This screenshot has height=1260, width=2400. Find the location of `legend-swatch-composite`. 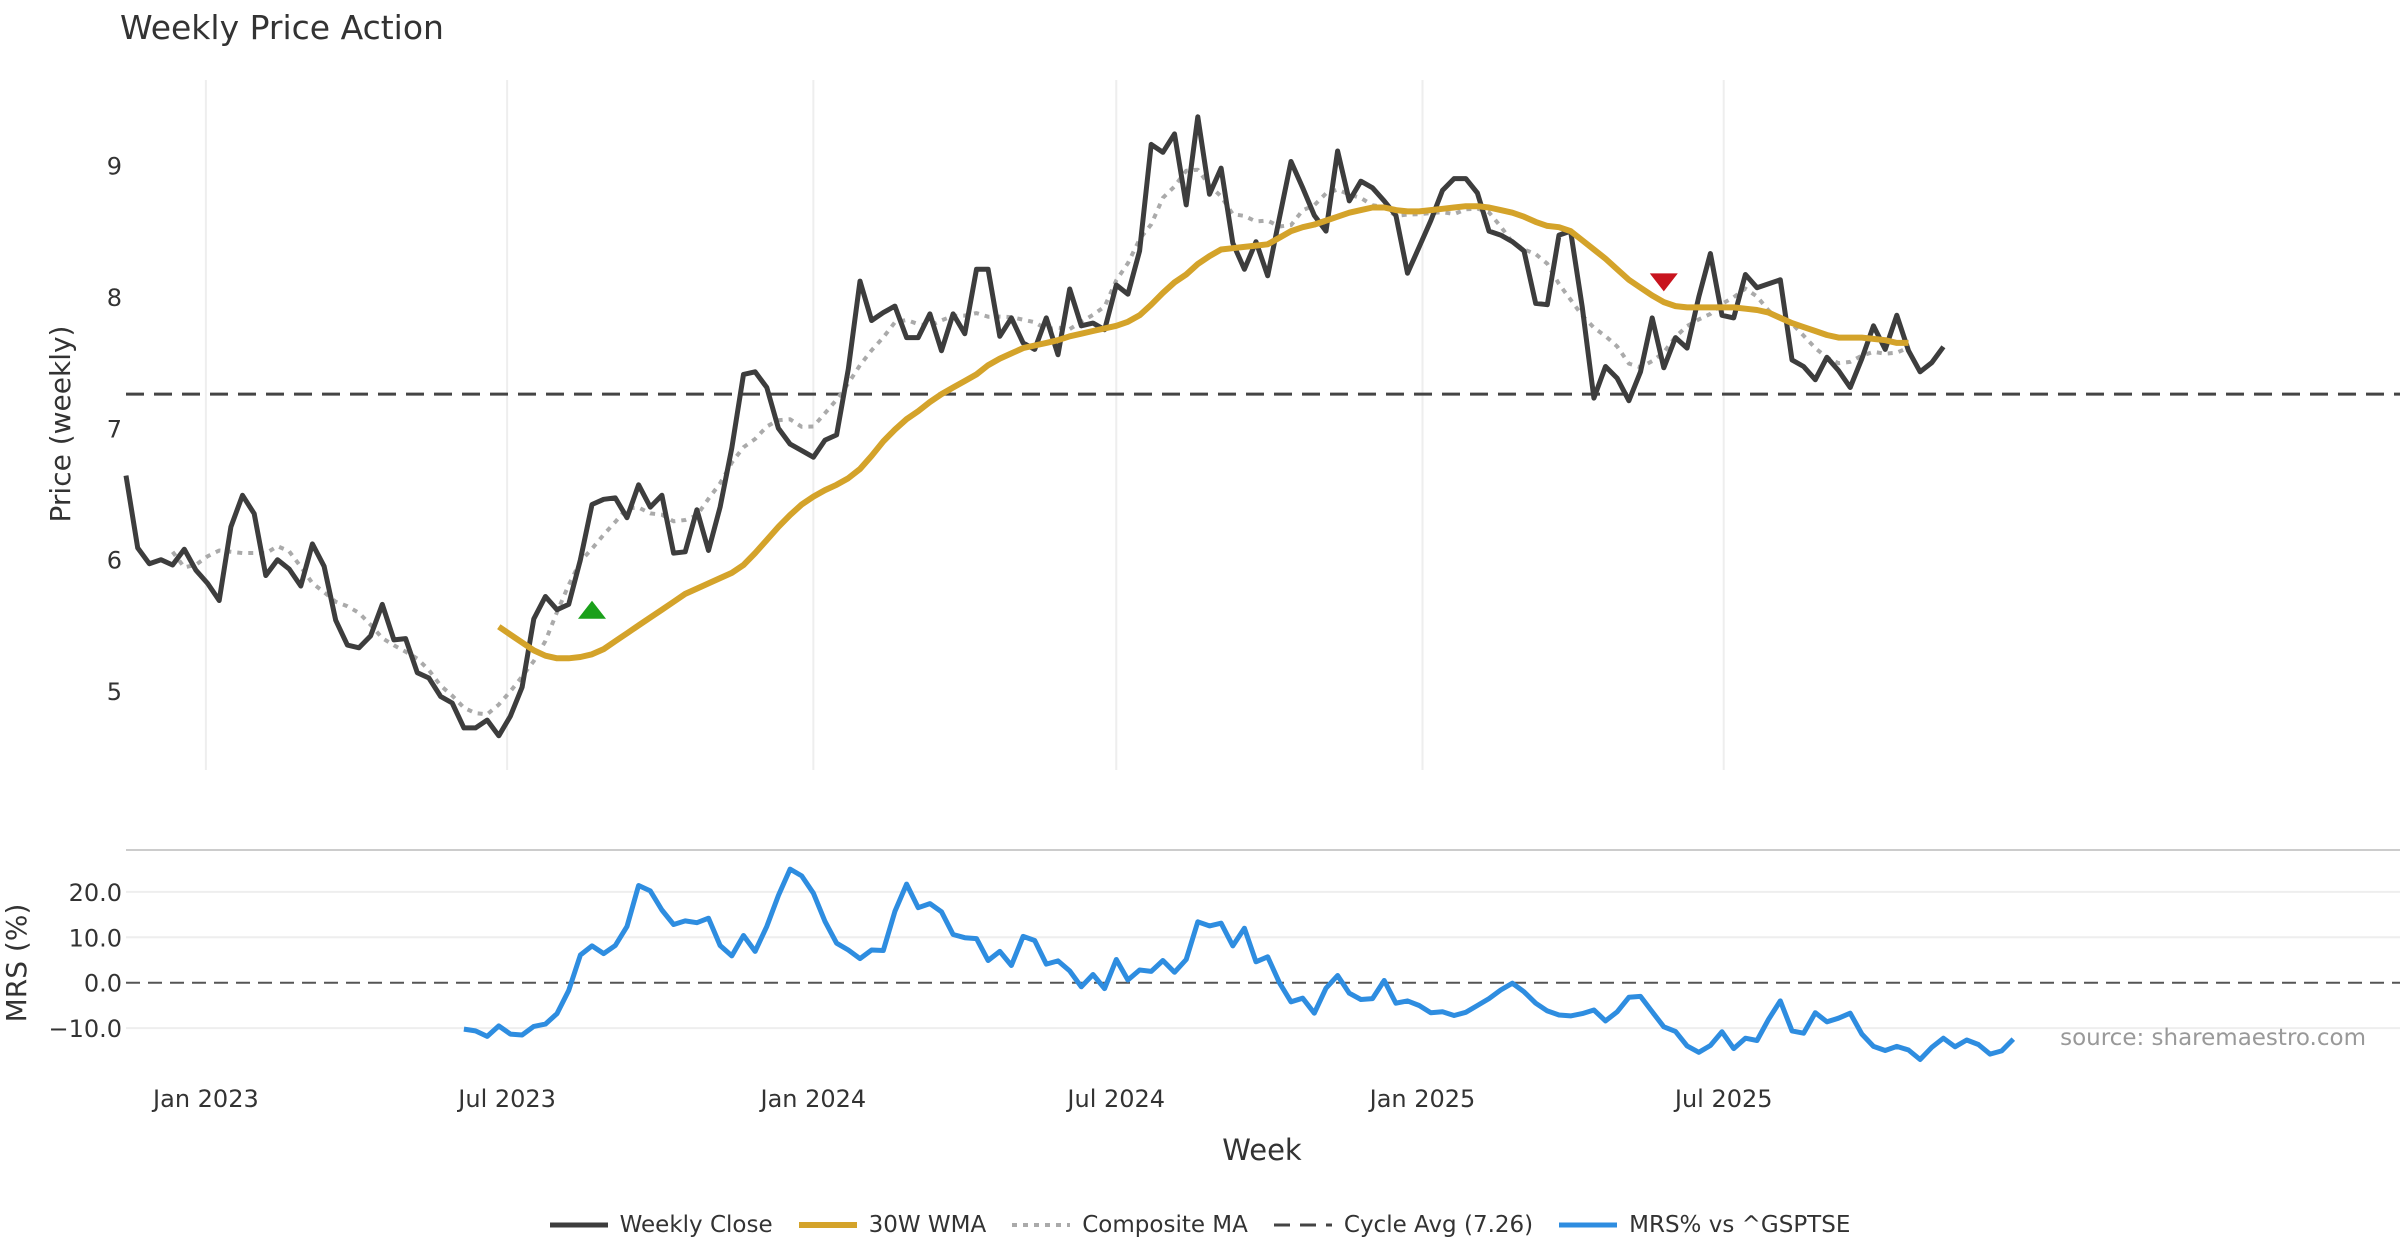

legend-swatch-composite is located at coordinates (1041, 1225).